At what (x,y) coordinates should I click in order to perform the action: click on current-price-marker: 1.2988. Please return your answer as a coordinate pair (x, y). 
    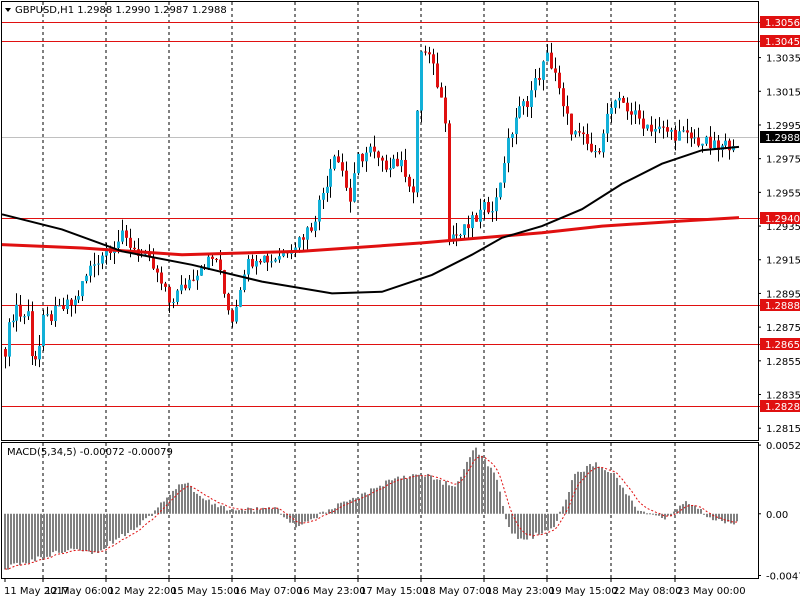
    Looking at the image, I should click on (780, 137).